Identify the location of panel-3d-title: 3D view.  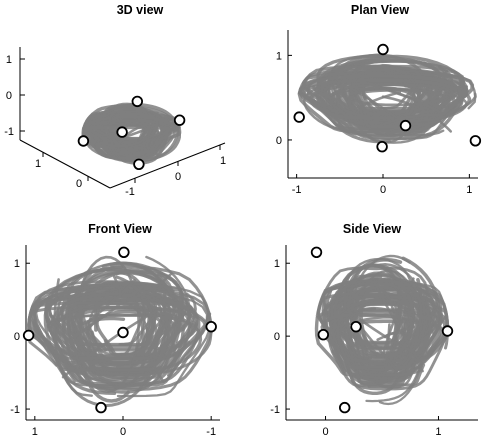
(140, 10).